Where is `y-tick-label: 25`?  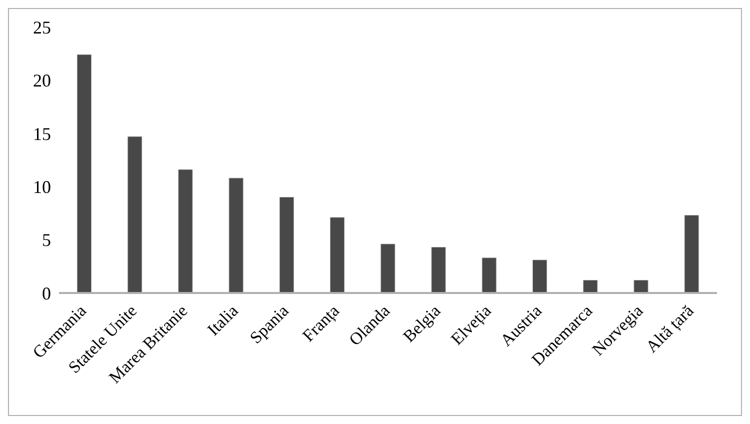
y-tick-label: 25 is located at coordinates (42, 27).